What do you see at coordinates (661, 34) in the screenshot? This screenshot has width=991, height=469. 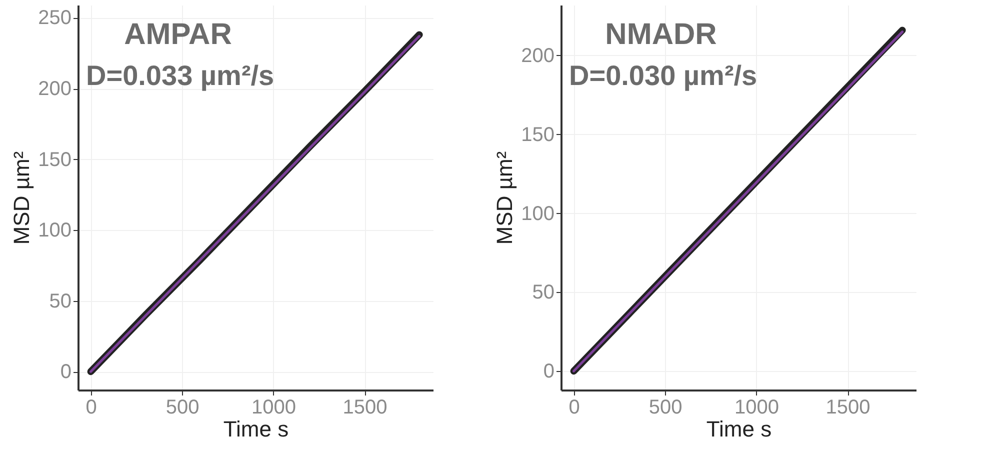 I see `chart-title: NMADR` at bounding box center [661, 34].